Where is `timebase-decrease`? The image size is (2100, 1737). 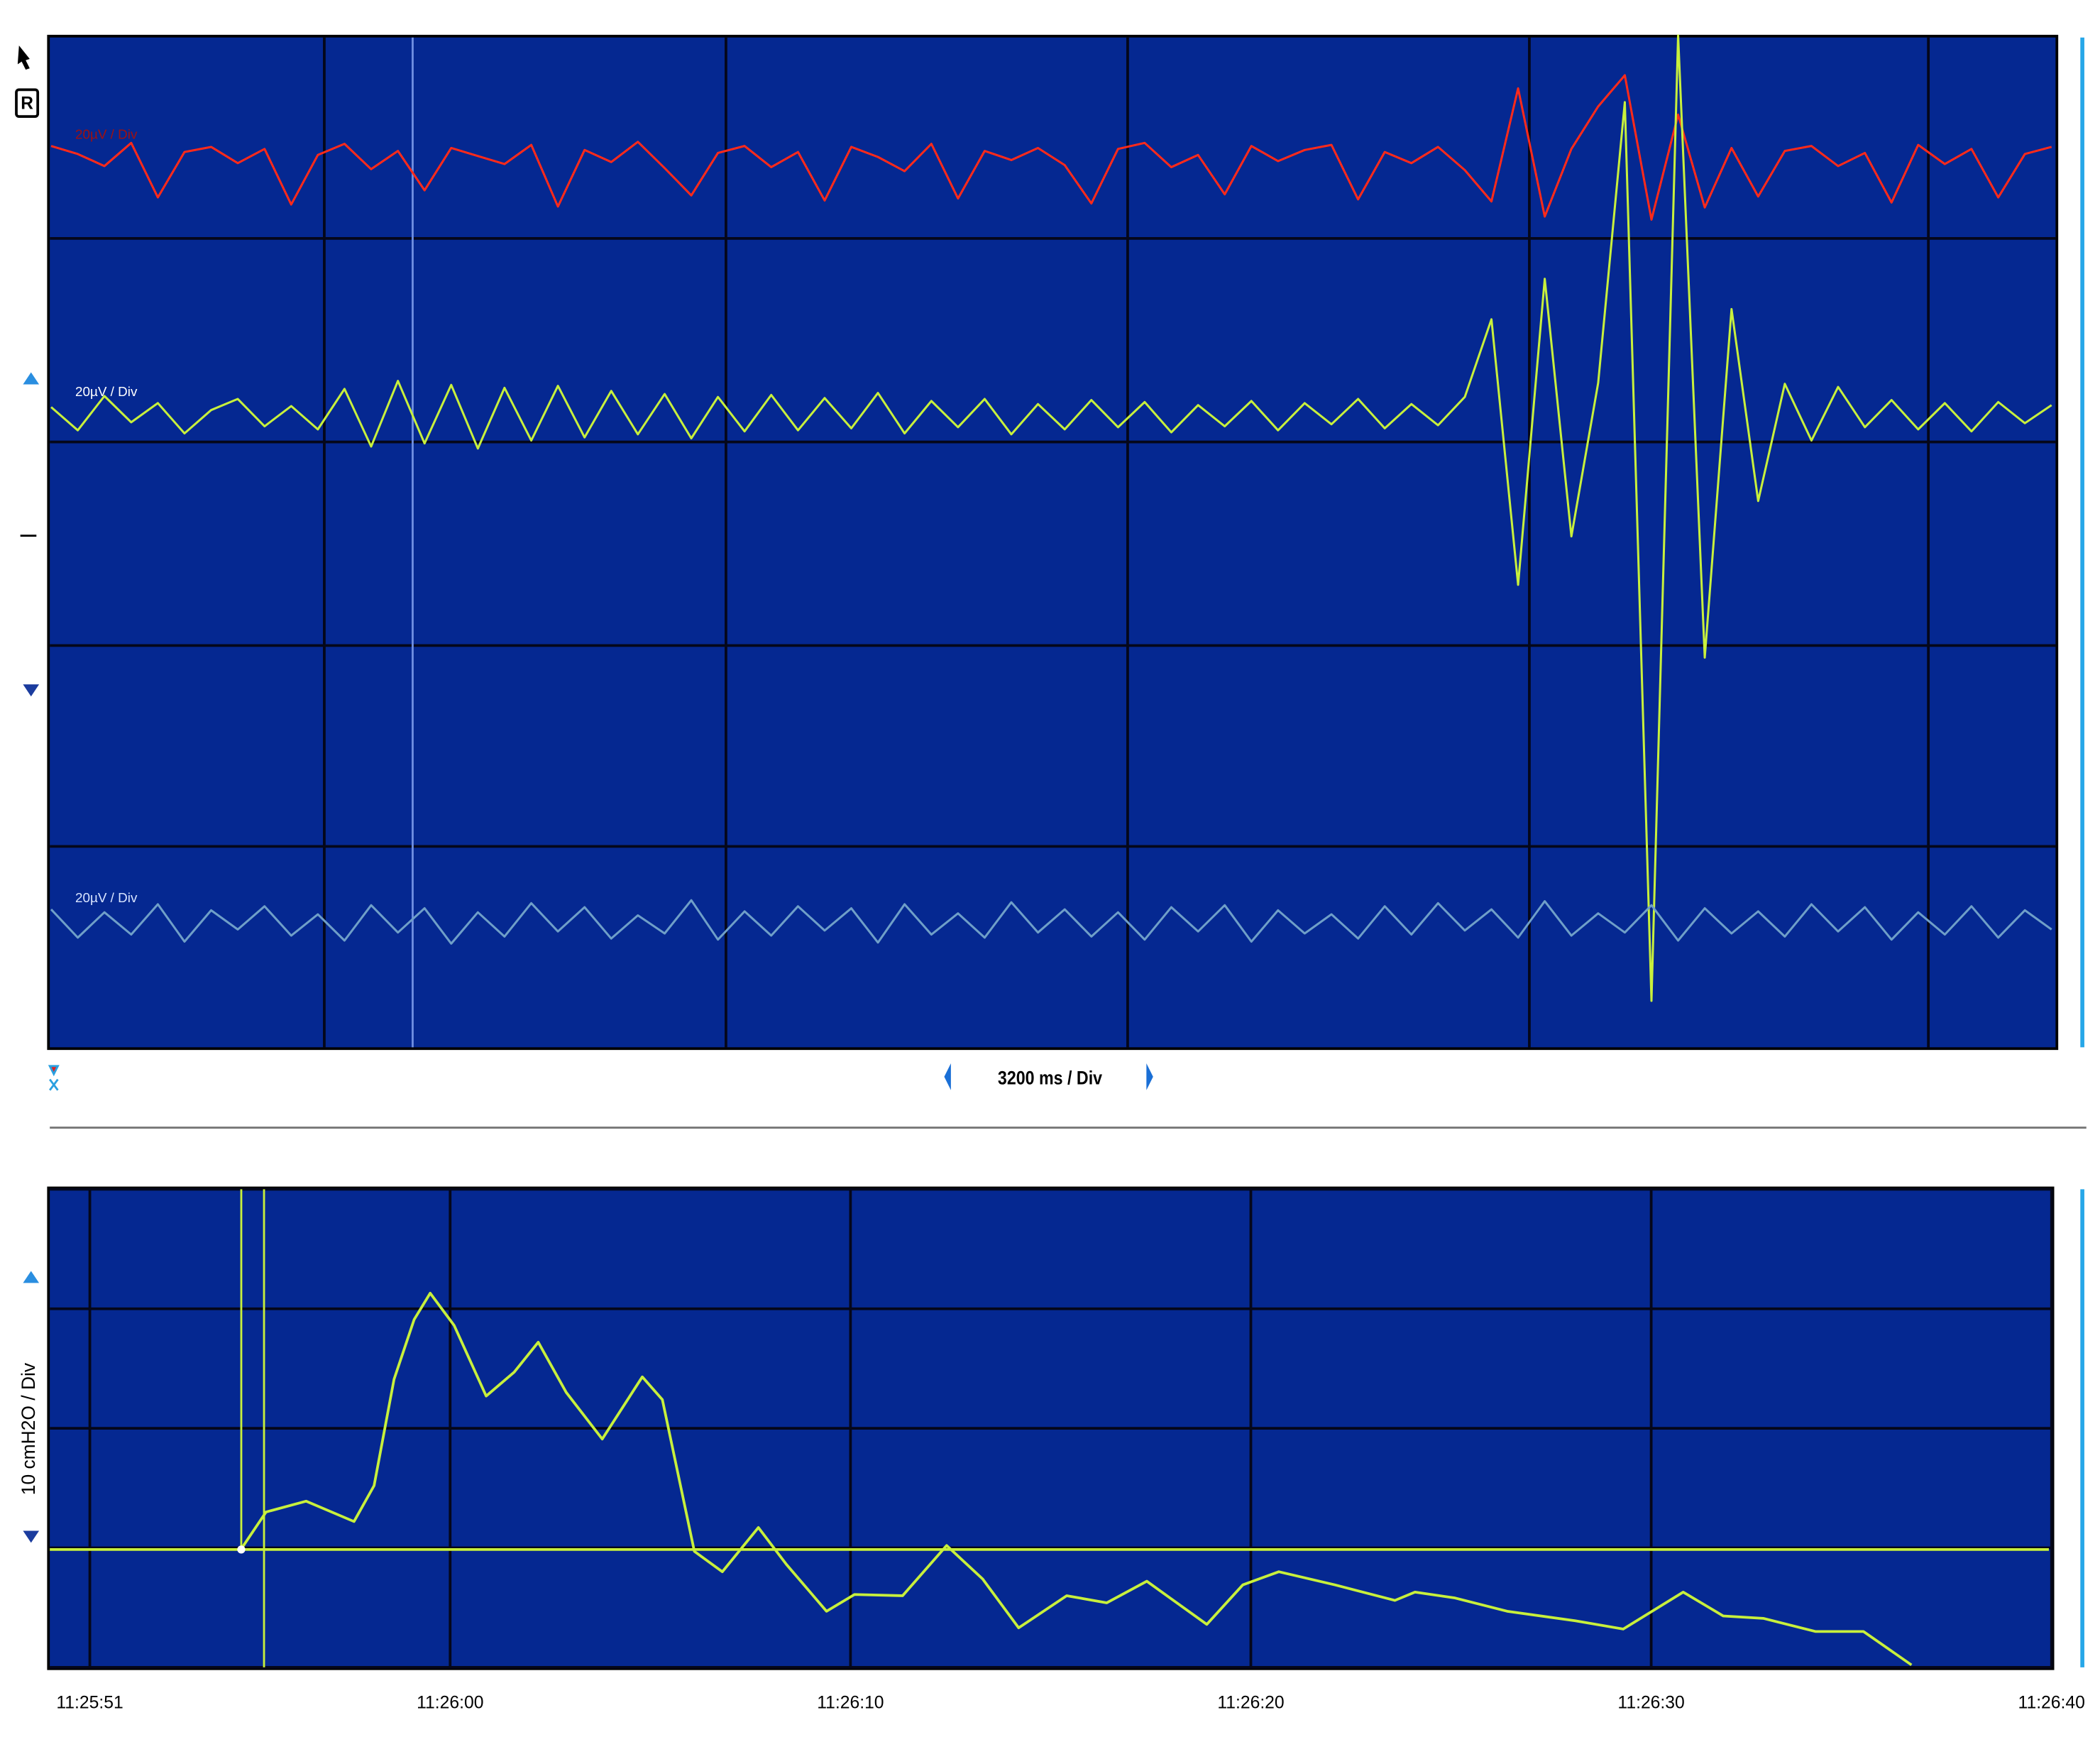
timebase-decrease is located at coordinates (947, 1076).